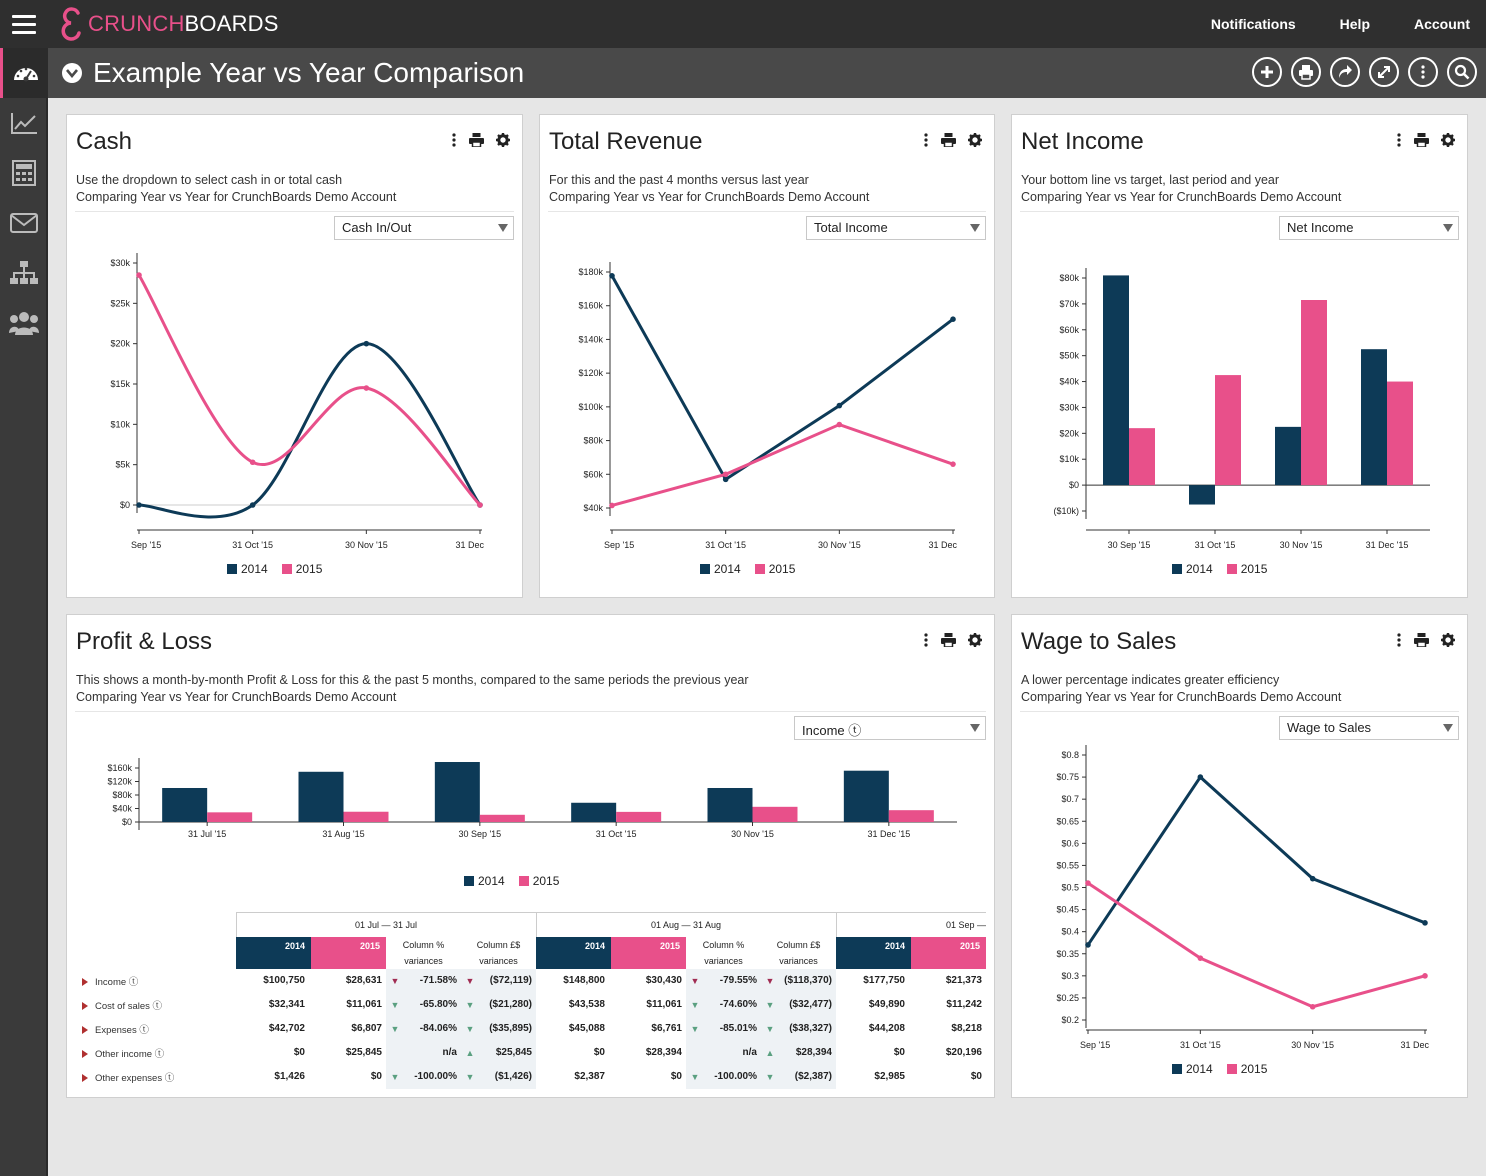 The height and width of the screenshot is (1176, 1486). What do you see at coordinates (1369, 728) in the screenshot?
I see `wage-select: Wage to Sales` at bounding box center [1369, 728].